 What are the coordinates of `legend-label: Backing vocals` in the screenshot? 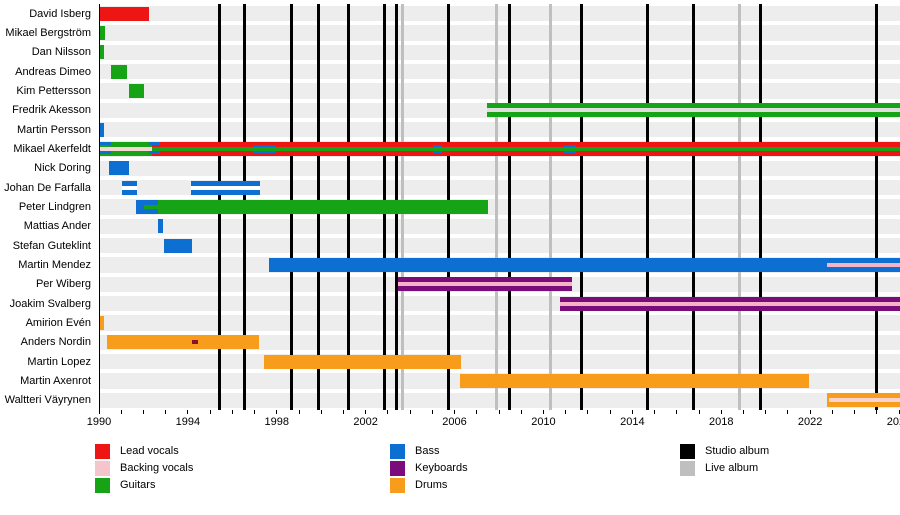 It's located at (157, 468).